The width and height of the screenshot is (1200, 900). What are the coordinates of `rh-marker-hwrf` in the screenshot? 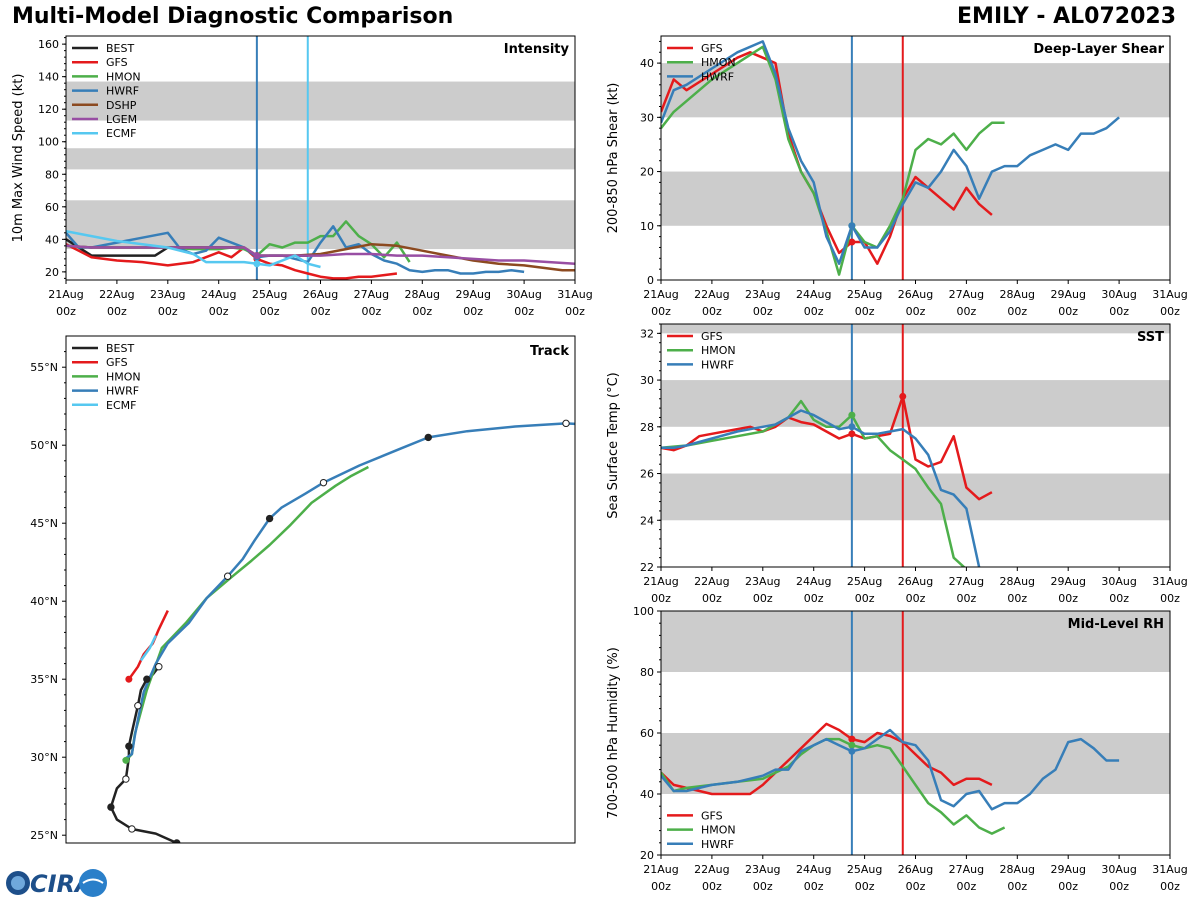 It's located at (852, 751).